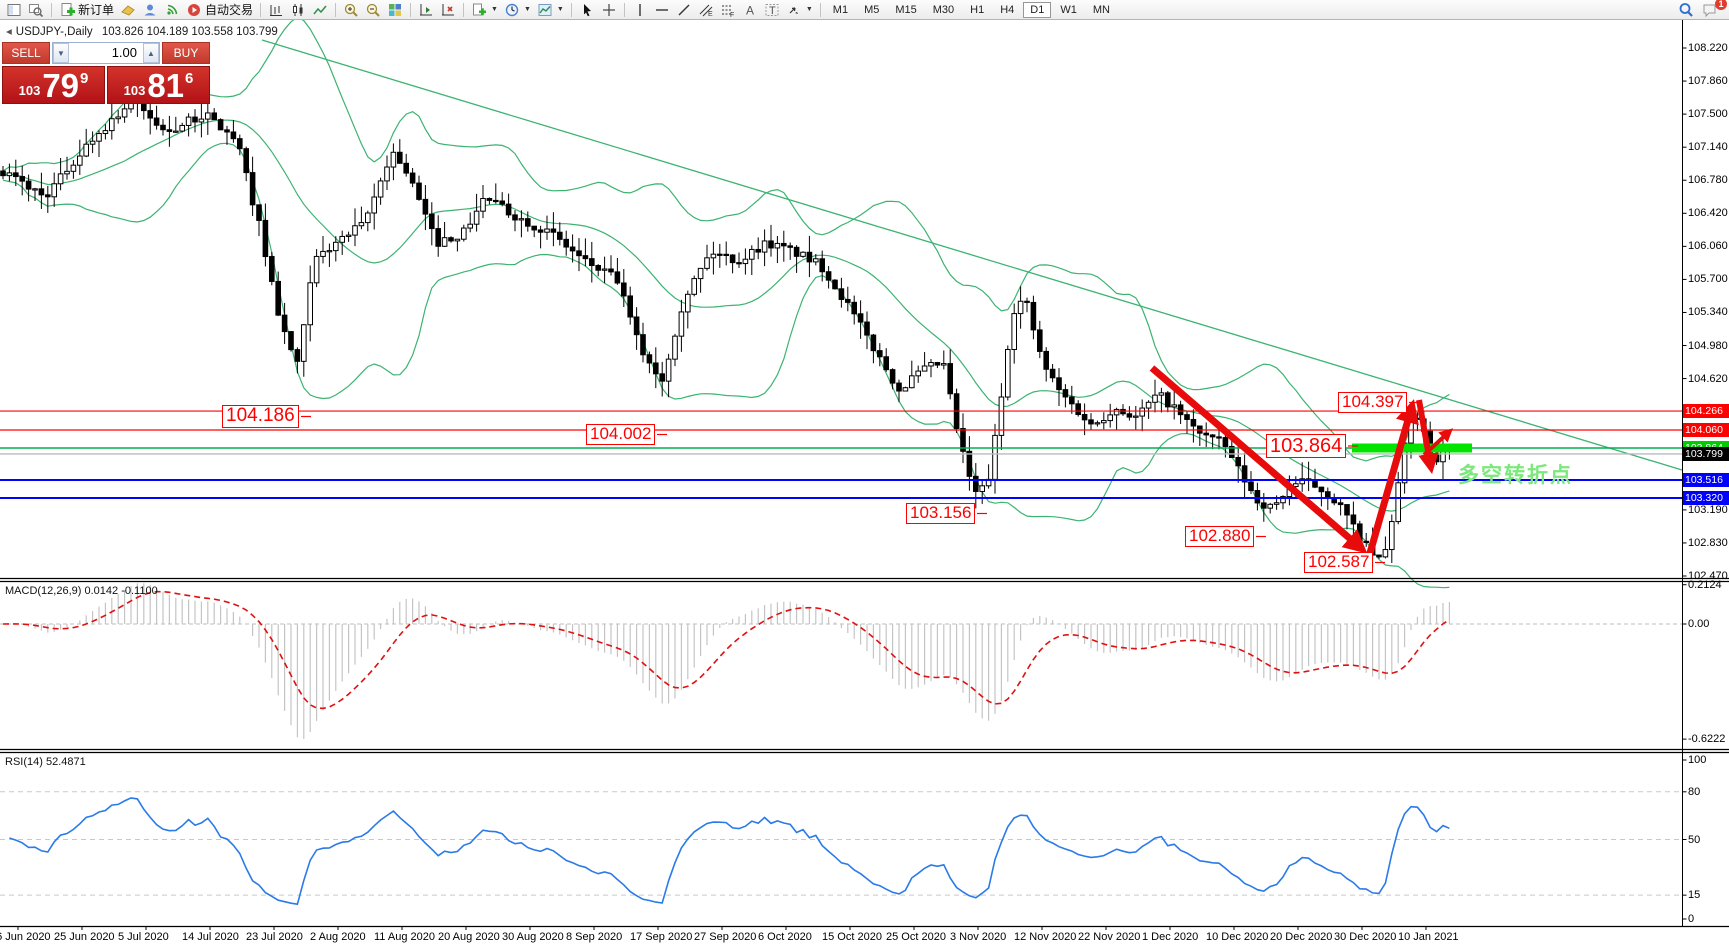 The width and height of the screenshot is (1729, 946). Describe the element at coordinates (587, 10) in the screenshot. I see `cursor-button` at that location.